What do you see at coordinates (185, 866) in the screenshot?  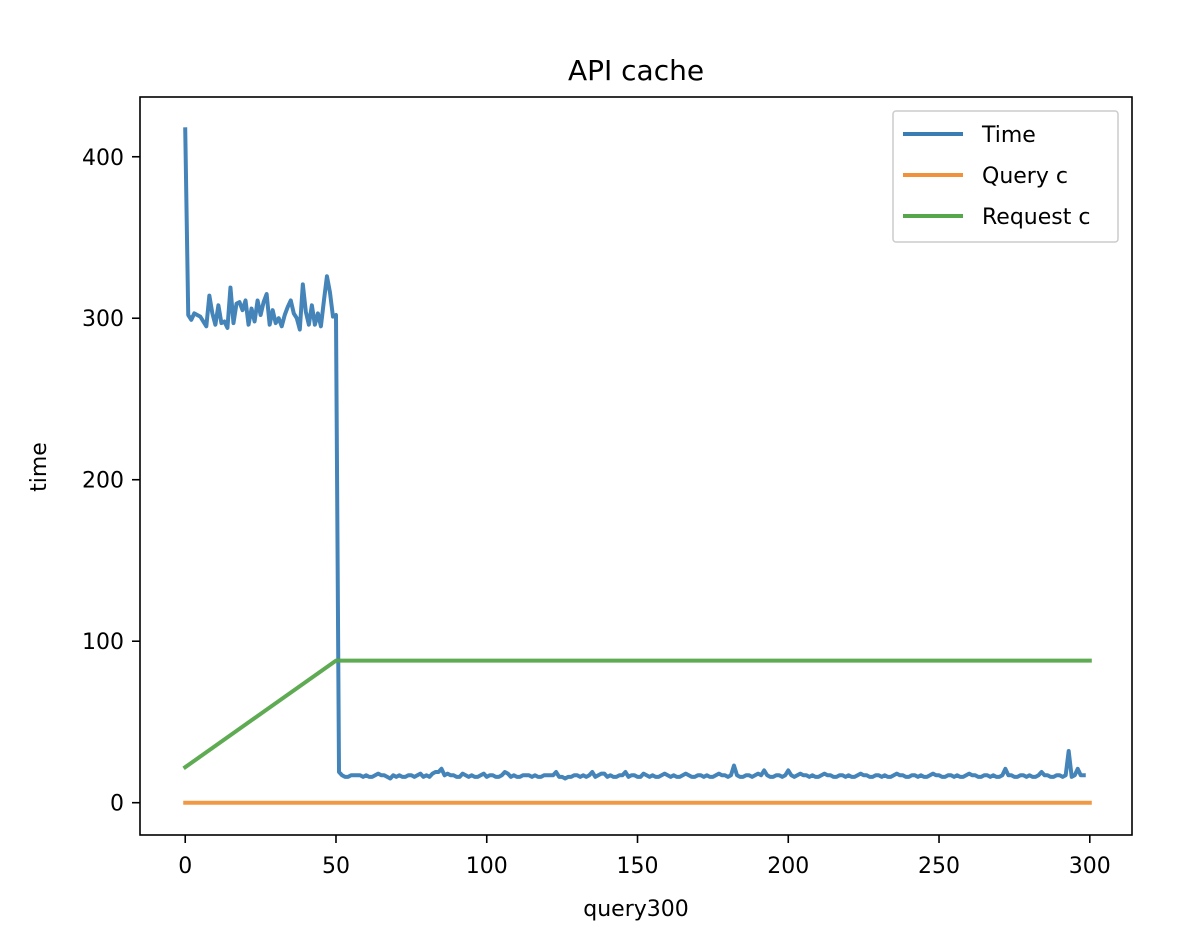 I see `x-tick-label: 0` at bounding box center [185, 866].